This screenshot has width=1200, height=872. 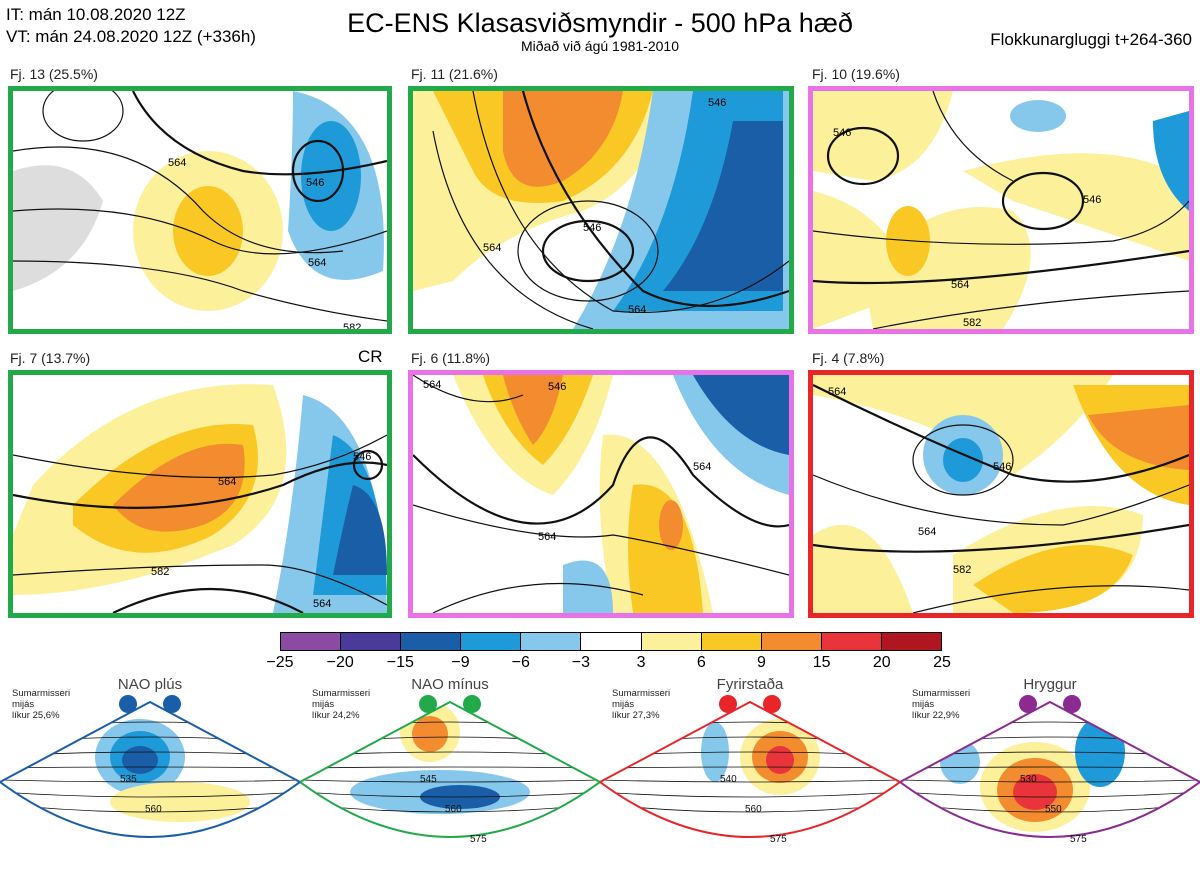 I want to click on panel-label-5: Fj. 6 (11.8%), so click(x=451, y=358).